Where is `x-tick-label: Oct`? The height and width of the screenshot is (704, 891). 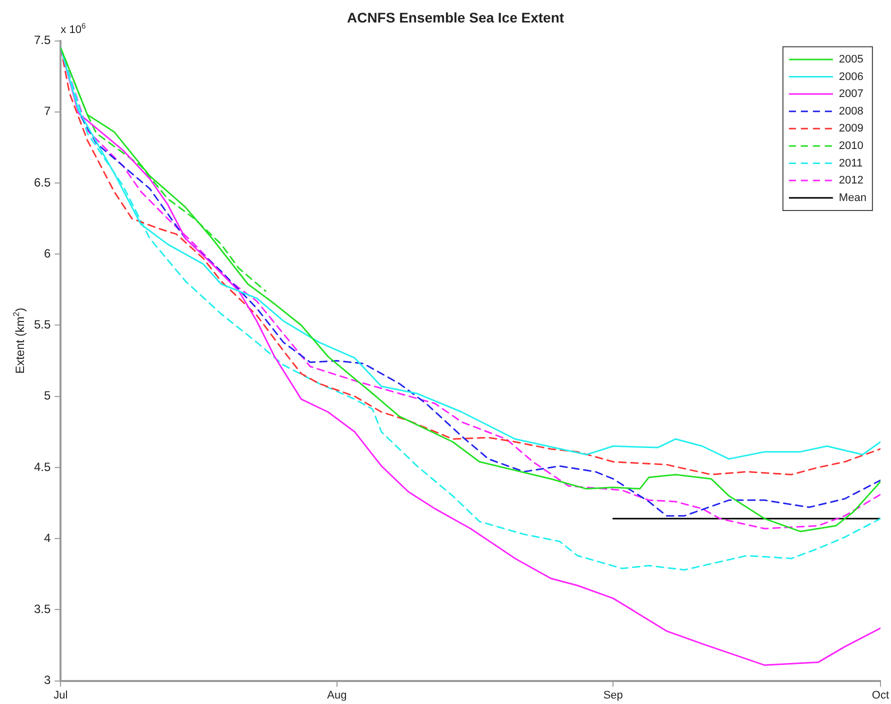 x-tick-label: Oct is located at coordinates (881, 695).